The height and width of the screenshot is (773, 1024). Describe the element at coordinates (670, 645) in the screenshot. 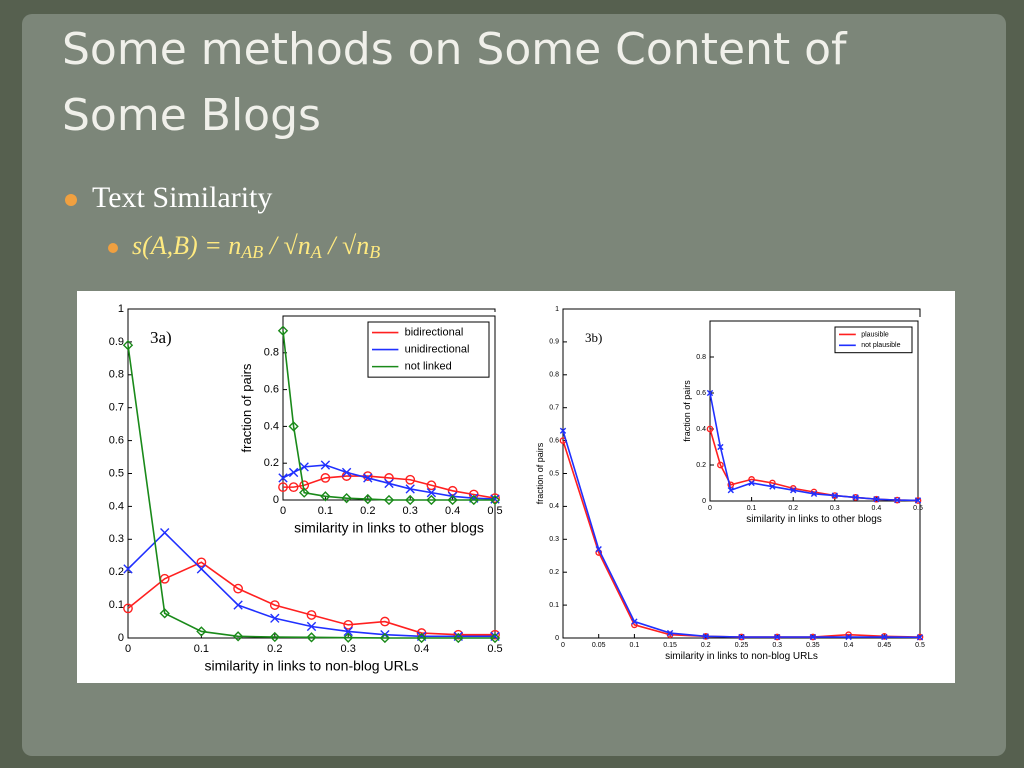

I see `x-tick-label: 0.15` at that location.